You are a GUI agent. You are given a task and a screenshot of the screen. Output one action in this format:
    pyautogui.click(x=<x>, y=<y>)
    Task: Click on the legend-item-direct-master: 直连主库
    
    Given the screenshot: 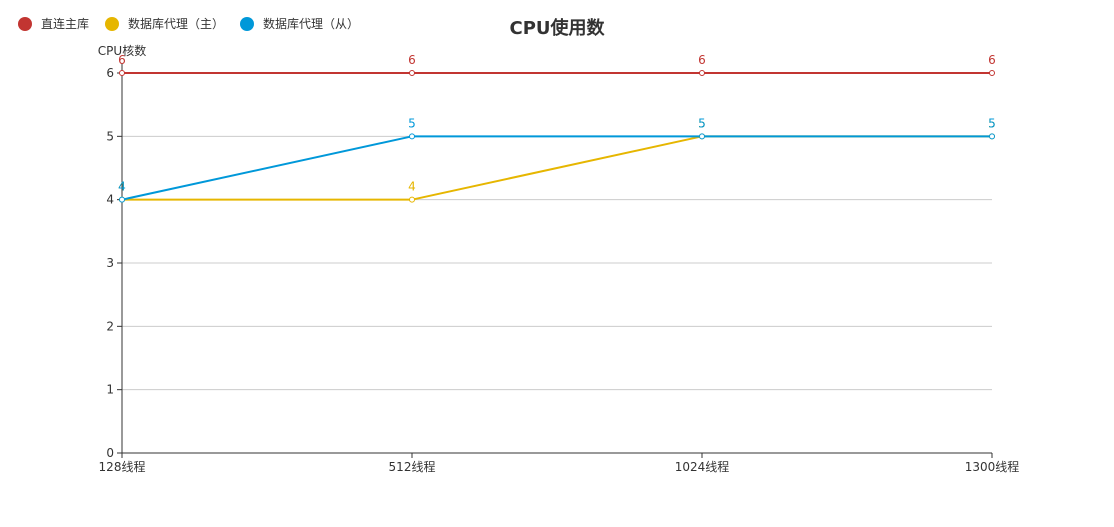 What is the action you would take?
    pyautogui.click(x=53, y=23)
    